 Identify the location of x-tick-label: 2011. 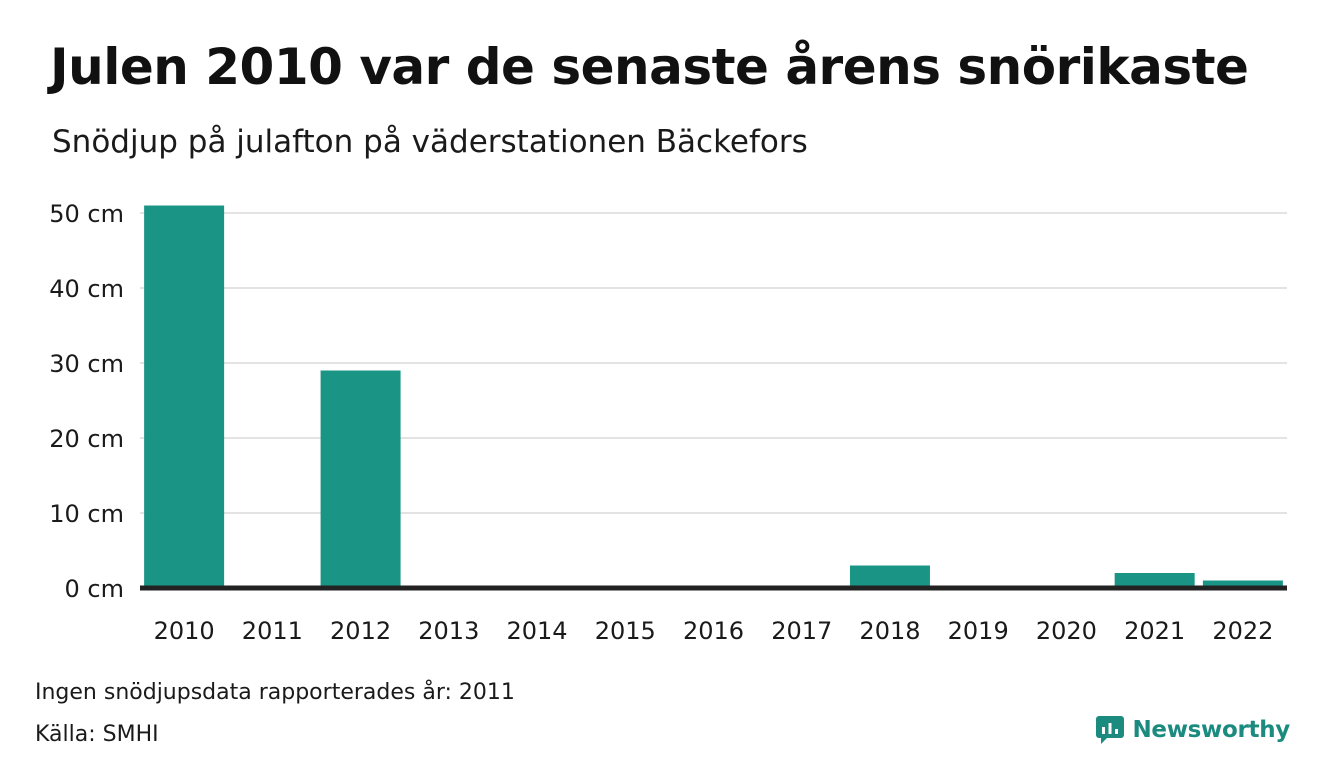
(272, 631).